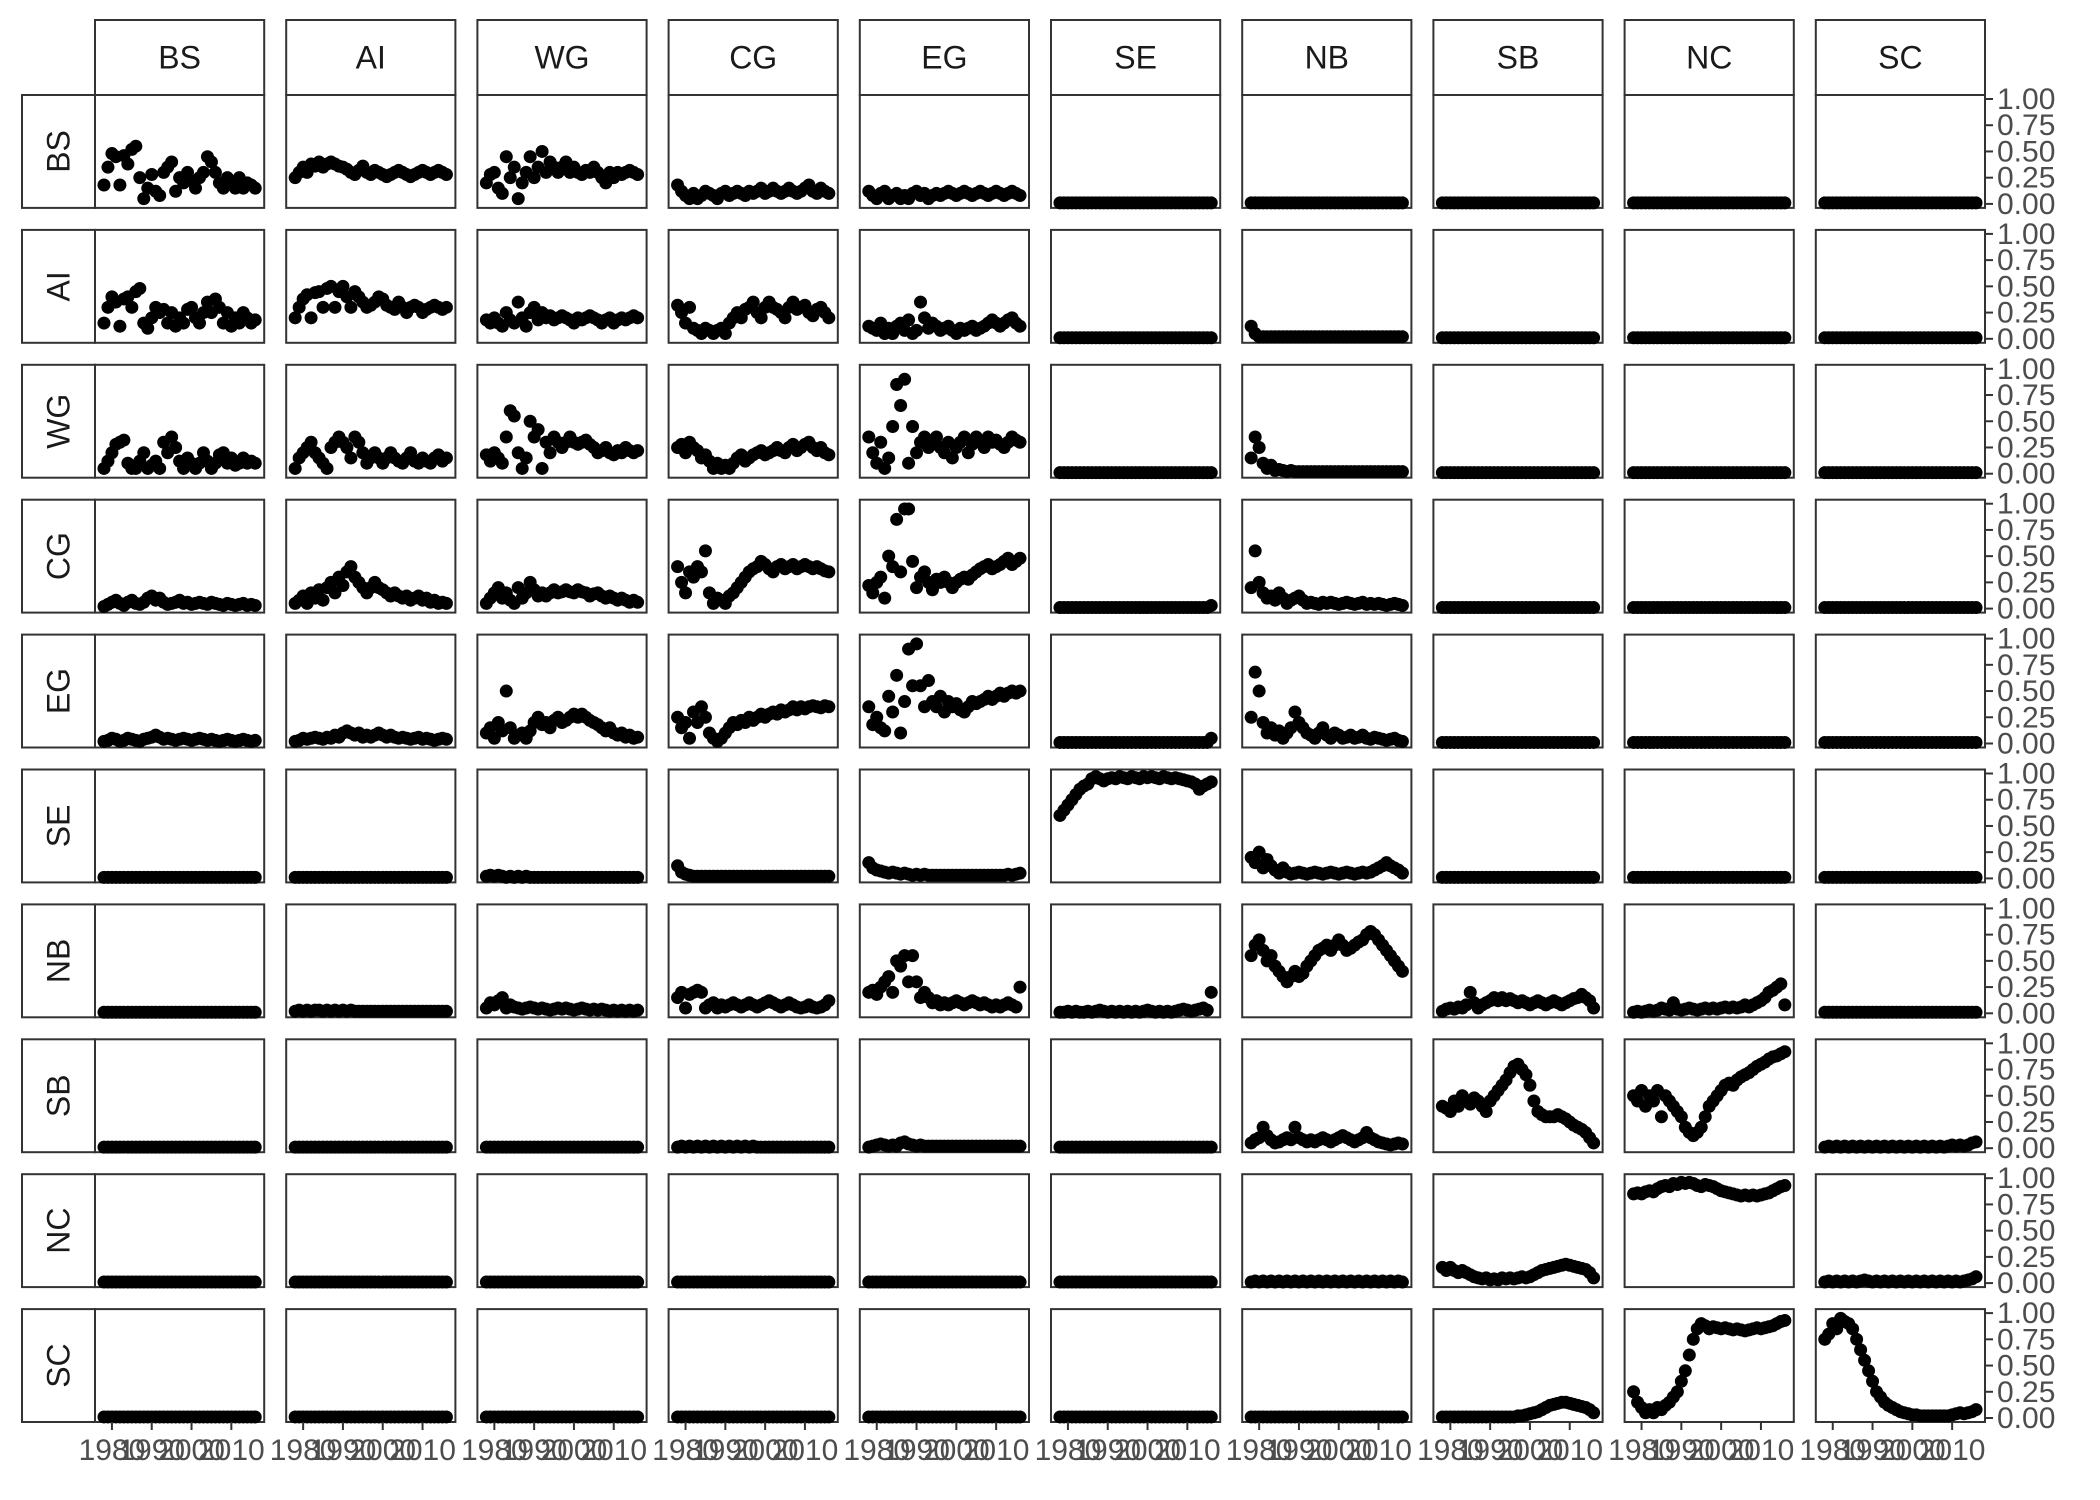 The height and width of the screenshot is (1500, 2100). I want to click on row-strip-label: BS, so click(59, 151).